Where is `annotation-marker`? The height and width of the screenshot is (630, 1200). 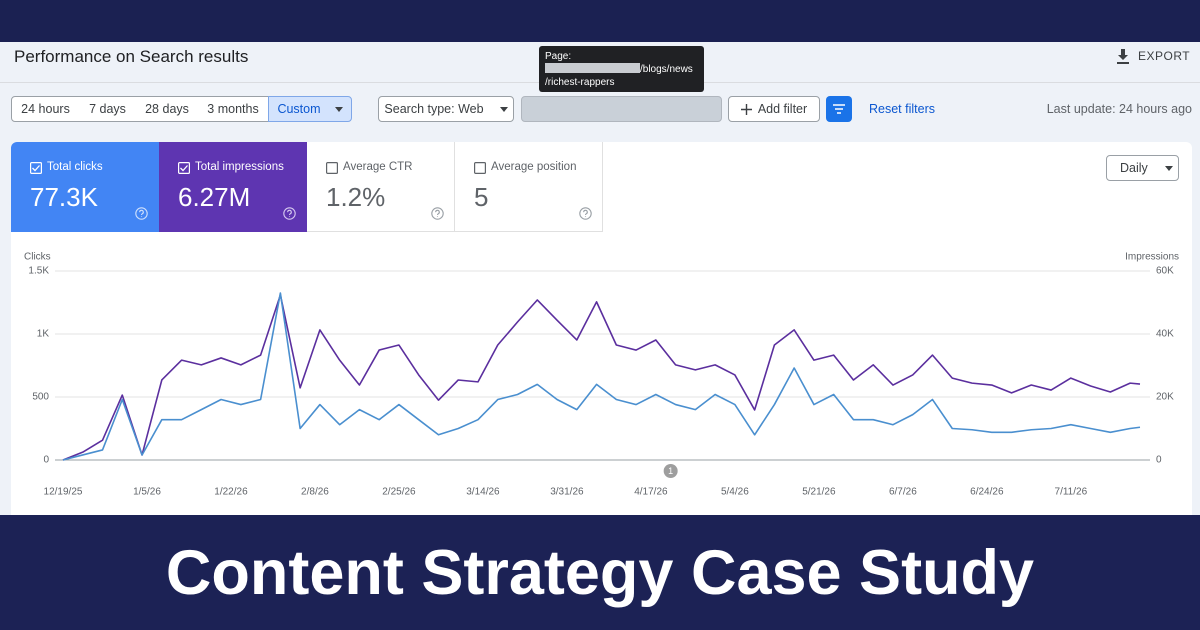
annotation-marker is located at coordinates (670, 471).